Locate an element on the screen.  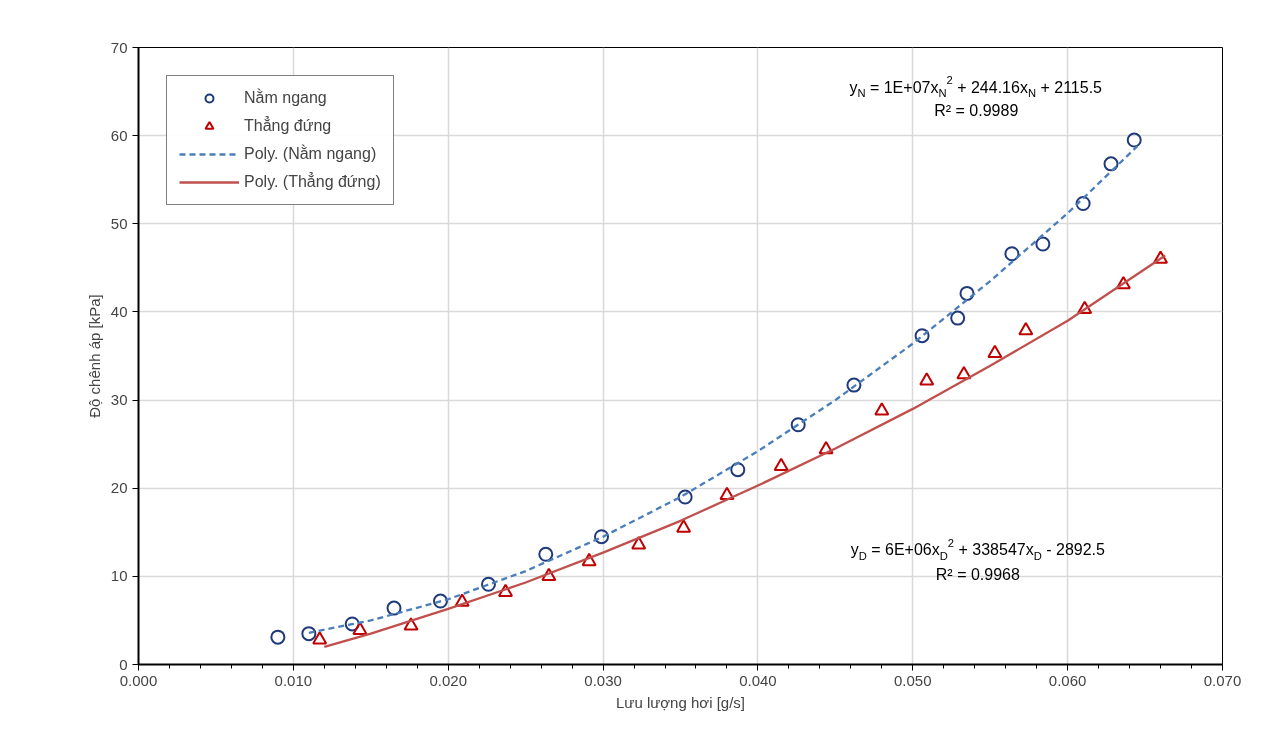
legend-label: Poly. (Thẳng đứng) is located at coordinates (312, 182).